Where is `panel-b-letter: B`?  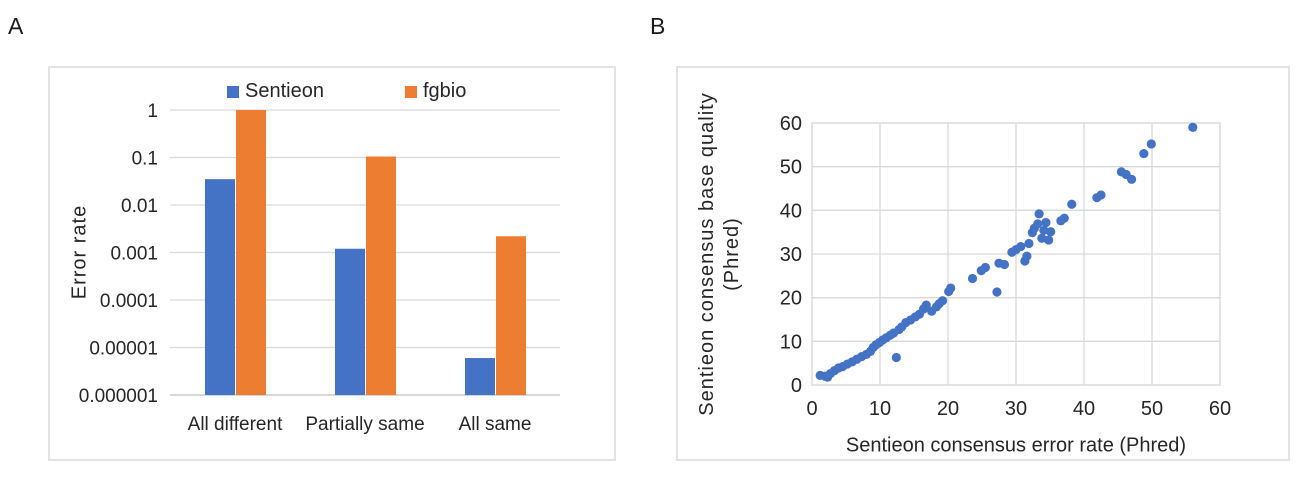
panel-b-letter: B is located at coordinates (658, 26).